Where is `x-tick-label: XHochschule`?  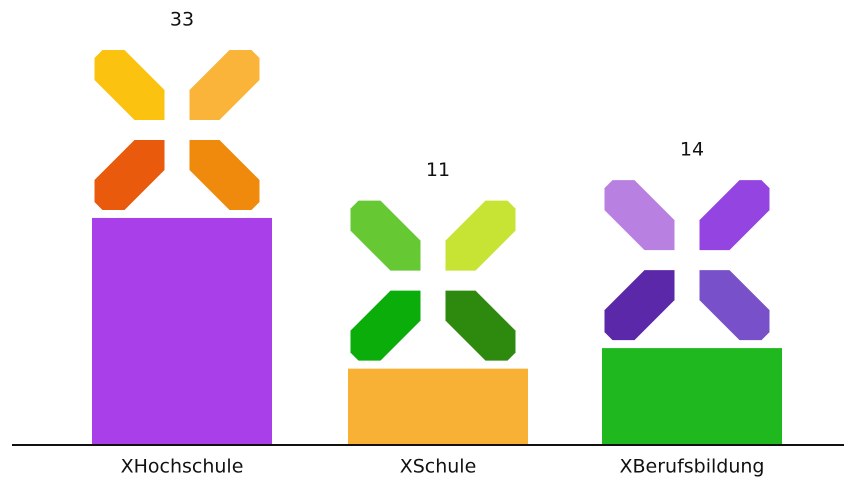 x-tick-label: XHochschule is located at coordinates (182, 467).